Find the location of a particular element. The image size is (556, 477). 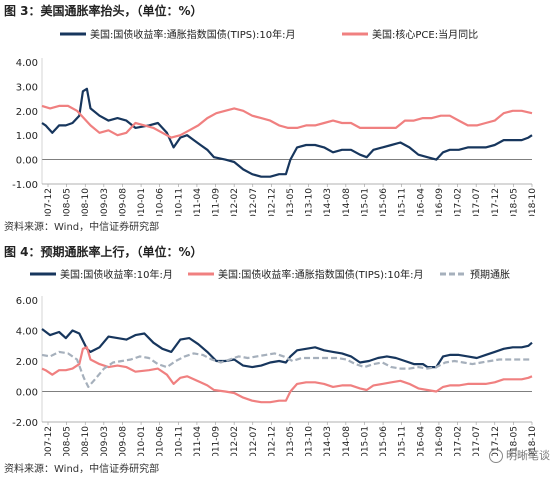

figure-4-source: 资料来源：Wind，中信证券研究部 is located at coordinates (82, 469).